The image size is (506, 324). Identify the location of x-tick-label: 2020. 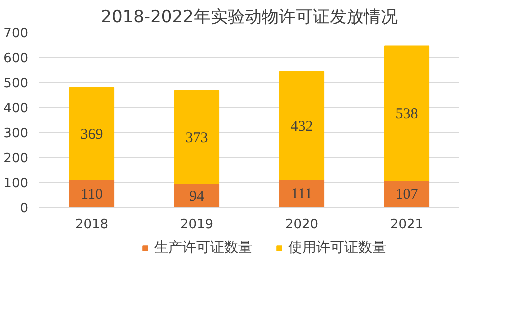
(302, 225).